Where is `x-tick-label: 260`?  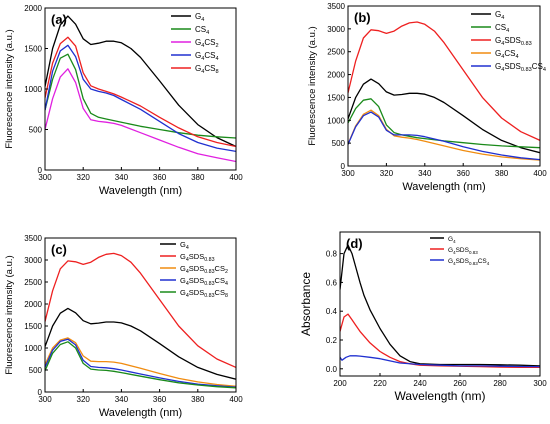 x-tick-label: 260 is located at coordinates (460, 383).